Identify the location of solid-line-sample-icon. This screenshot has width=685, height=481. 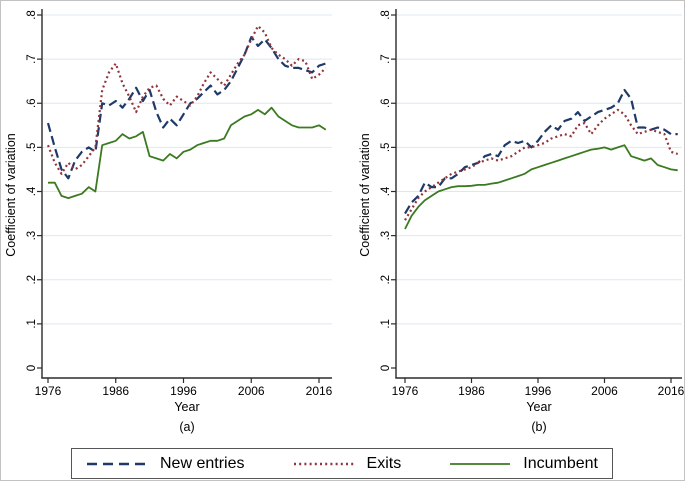
(480, 464).